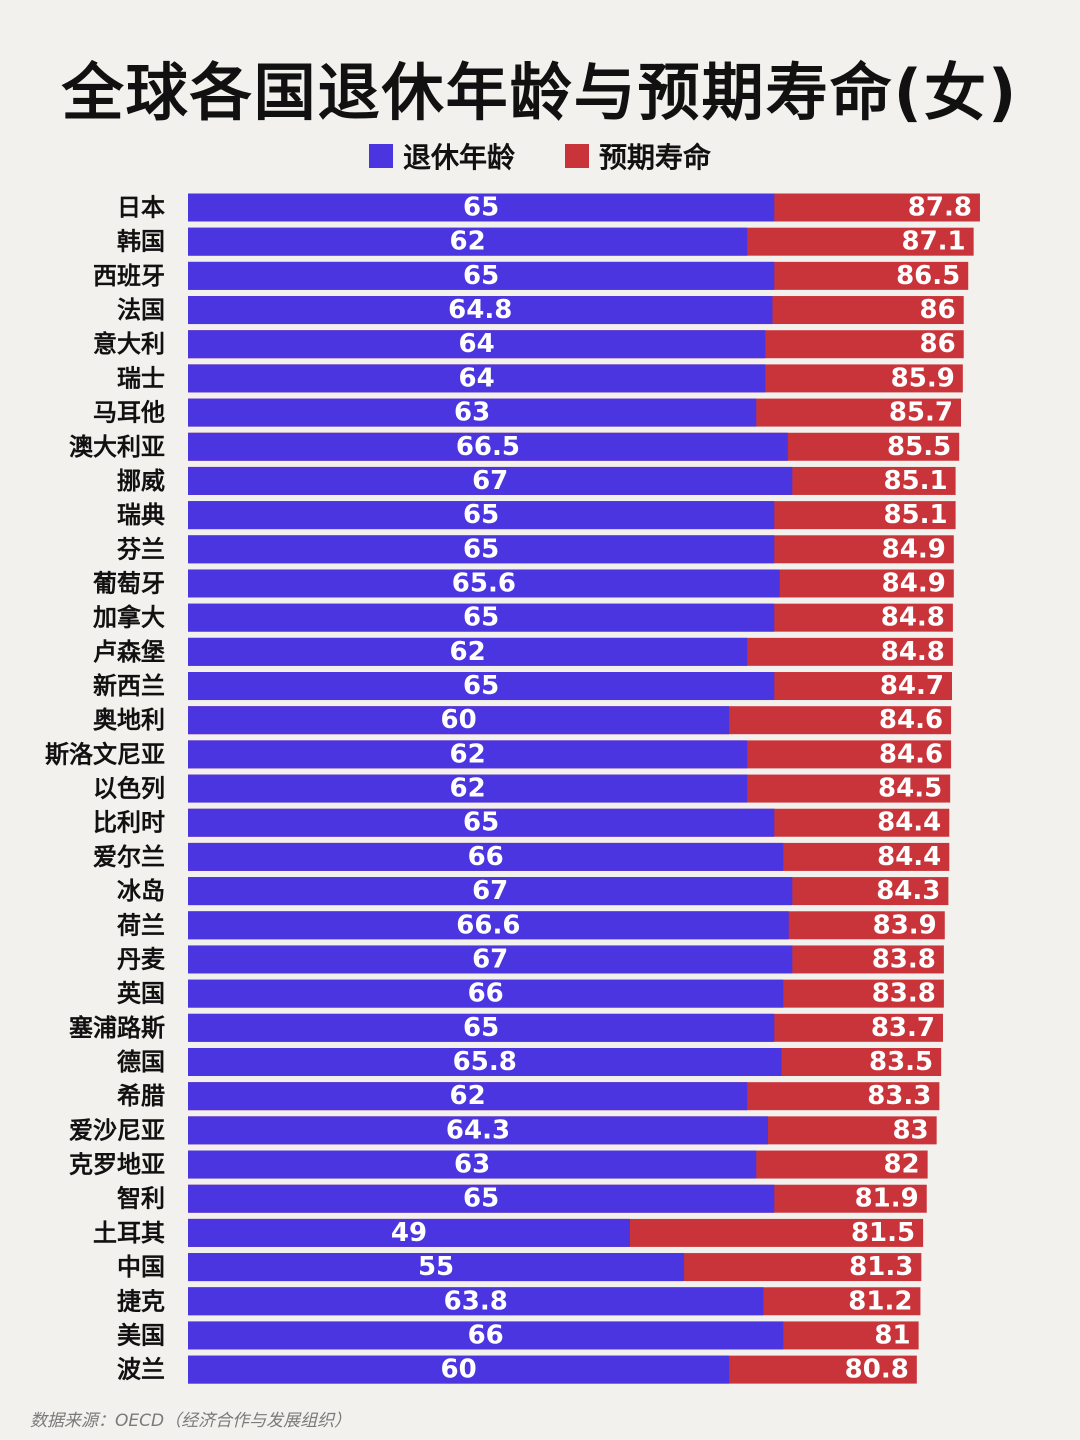  I want to click on life-value-label: 84.9, so click(914, 583).